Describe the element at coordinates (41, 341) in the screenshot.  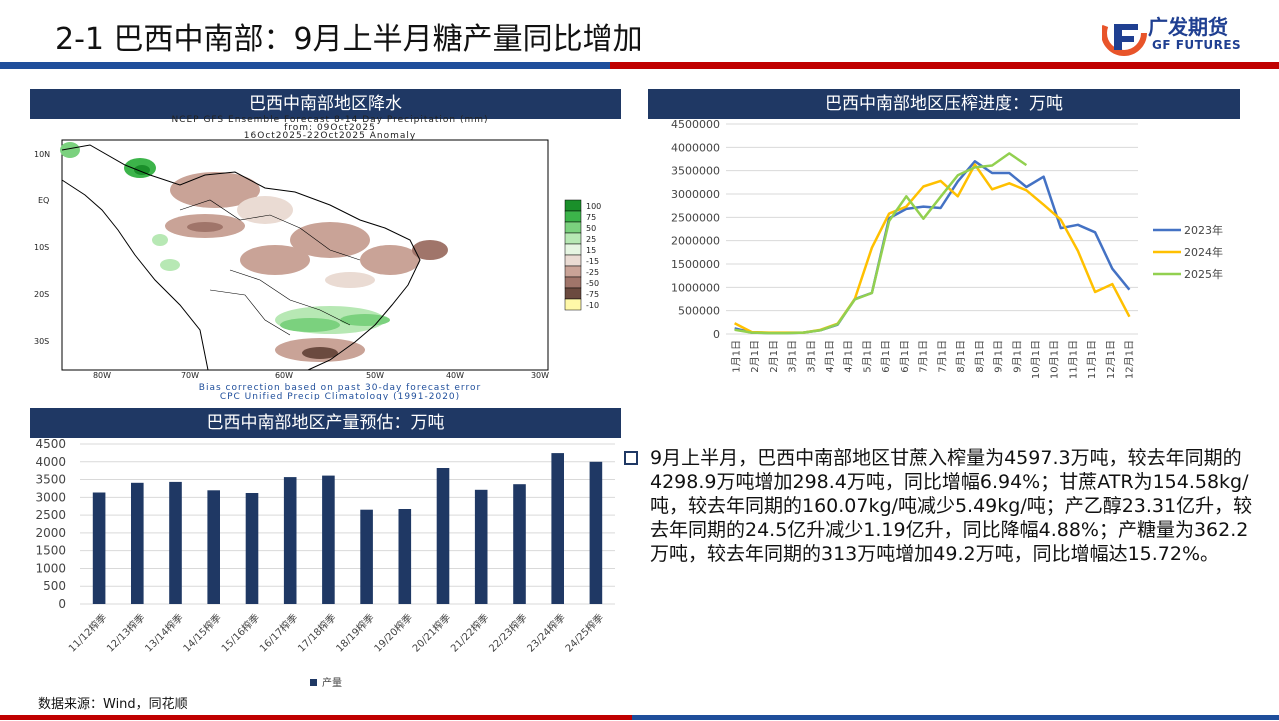
I see `lat-label: 30S` at that location.